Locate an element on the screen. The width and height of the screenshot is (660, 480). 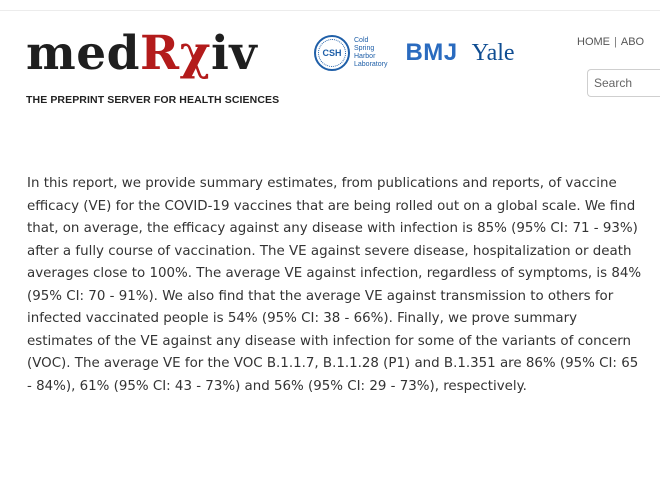
bmj-logo: BMJ is located at coordinates (431, 52).